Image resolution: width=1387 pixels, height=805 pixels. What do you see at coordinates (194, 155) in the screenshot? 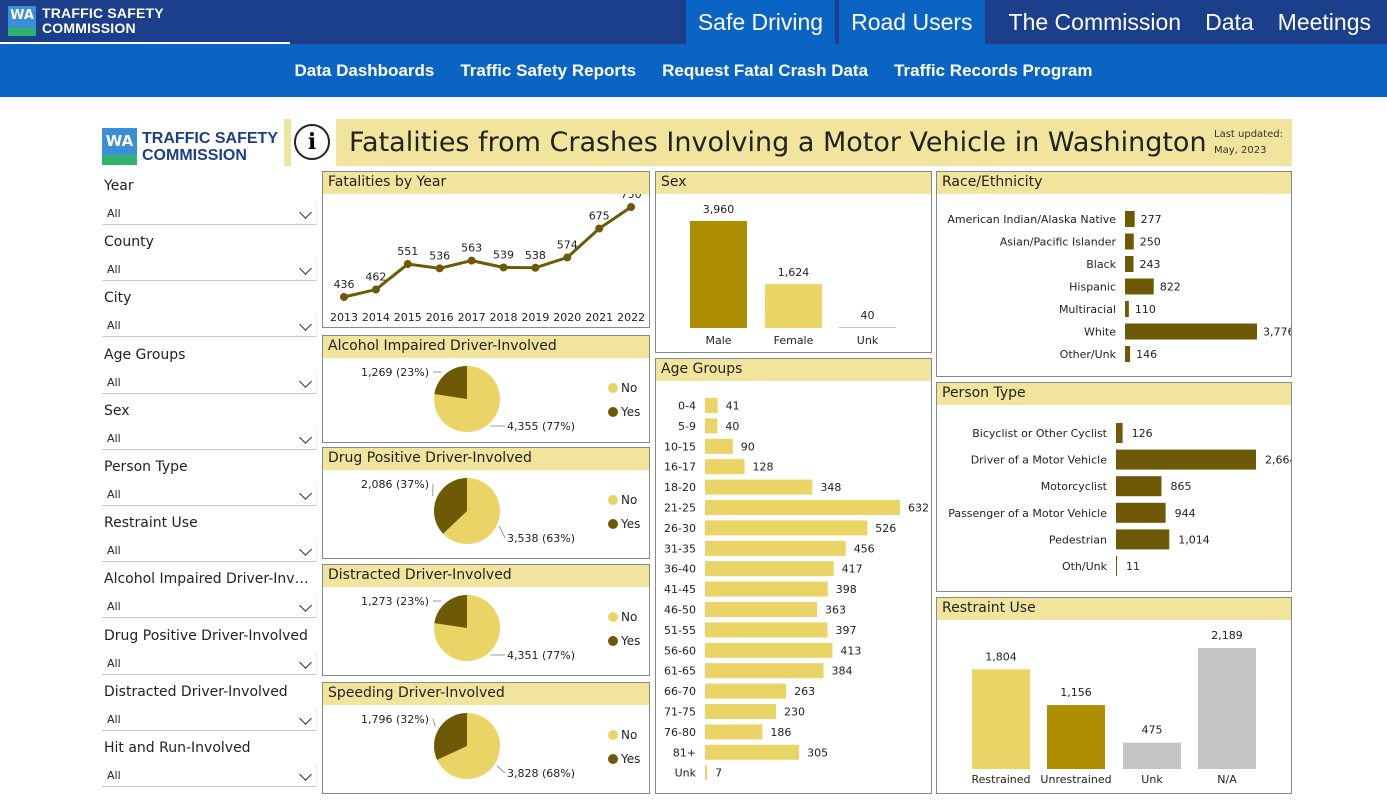
I see `report-logo-line2: COMMISSION` at bounding box center [194, 155].